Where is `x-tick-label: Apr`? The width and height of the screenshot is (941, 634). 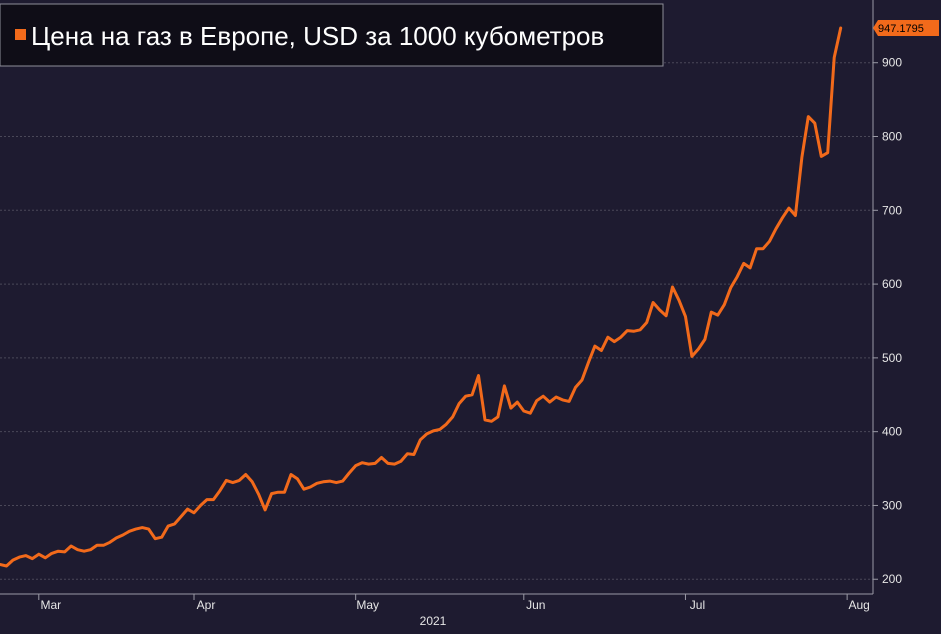
x-tick-label: Apr is located at coordinates (206, 605).